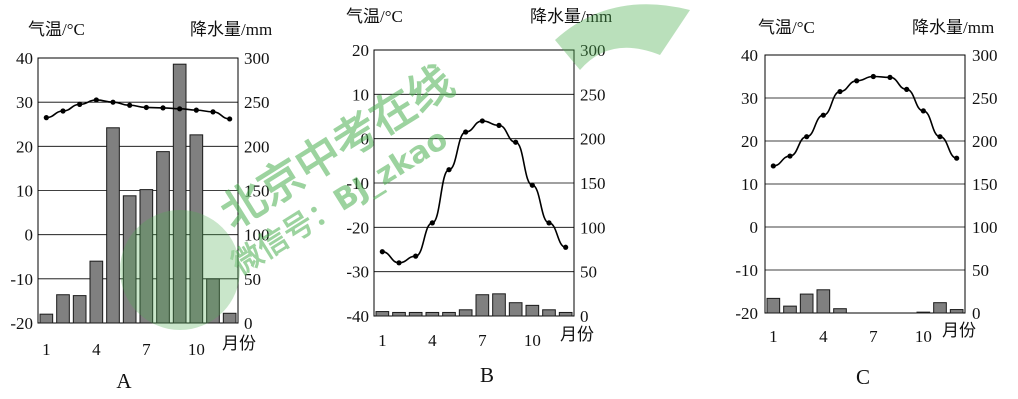 This screenshot has height=399, width=1018. Describe the element at coordinates (357, 272) in the screenshot. I see `temp-tick-label: -30` at that location.